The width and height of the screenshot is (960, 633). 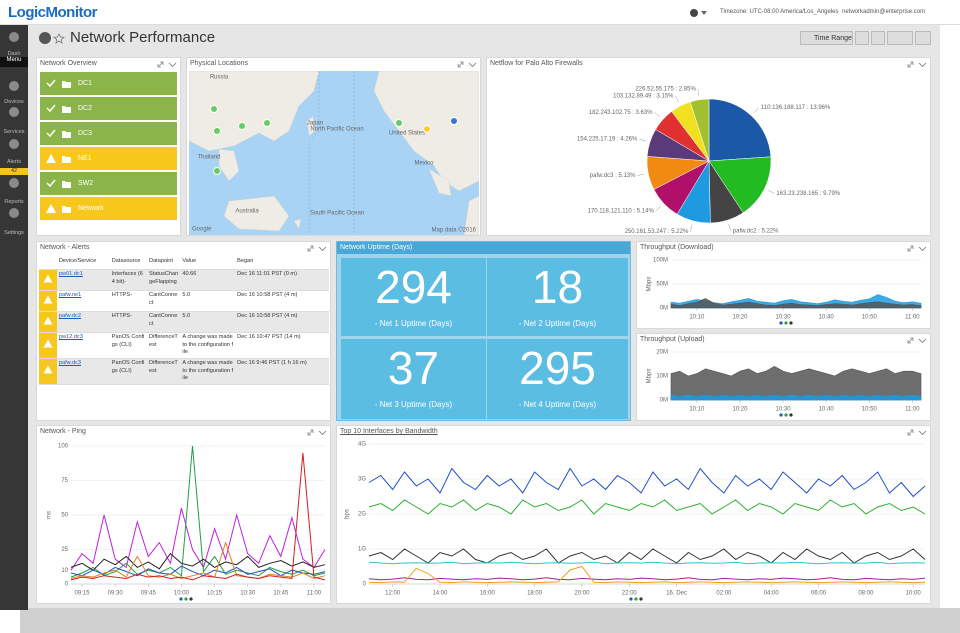 I want to click on overview-label: DC1, so click(x=85, y=83).